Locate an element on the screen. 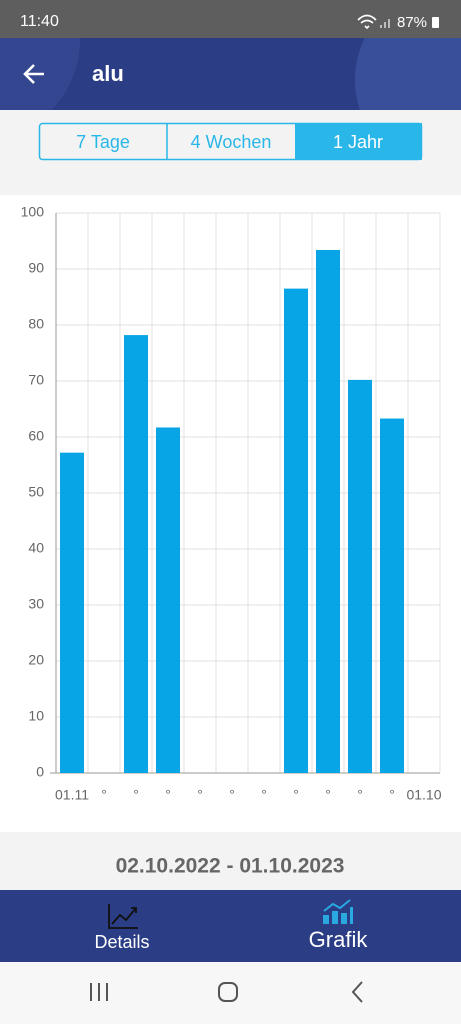 Image resolution: width=461 pixels, height=1024 pixels. battery-text: 87% is located at coordinates (412, 22).